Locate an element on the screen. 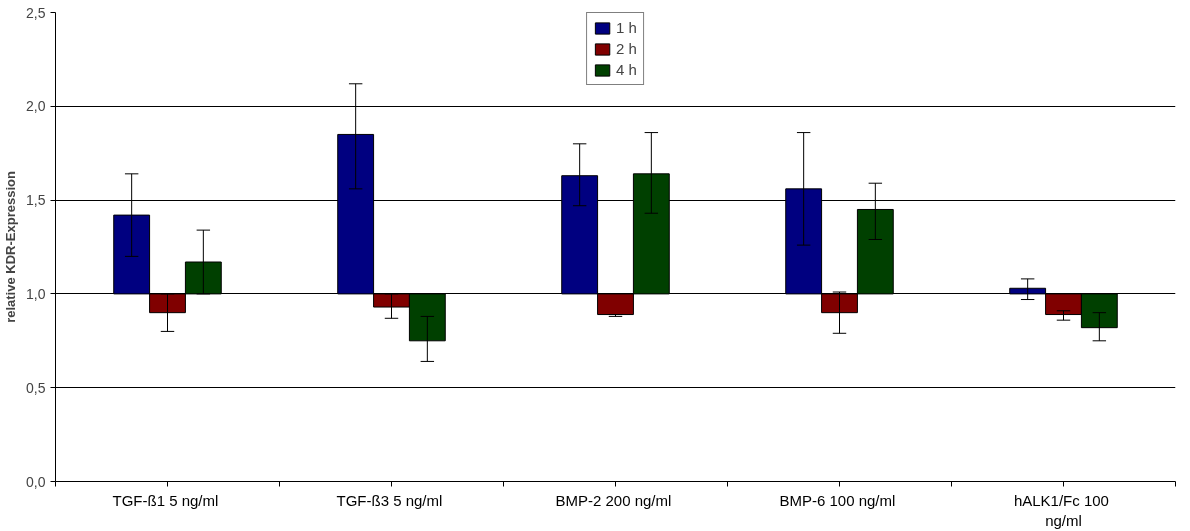  y-tick-label: 2,0 is located at coordinates (36, 106).